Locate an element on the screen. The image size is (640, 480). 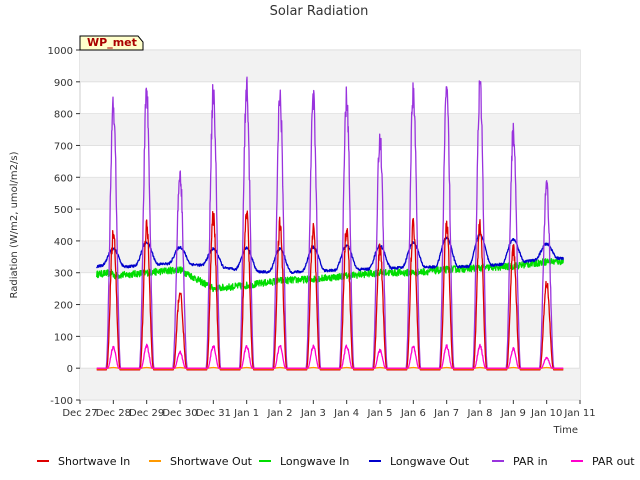
x-tick-label: Jan 4 is located at coordinates (346, 413).